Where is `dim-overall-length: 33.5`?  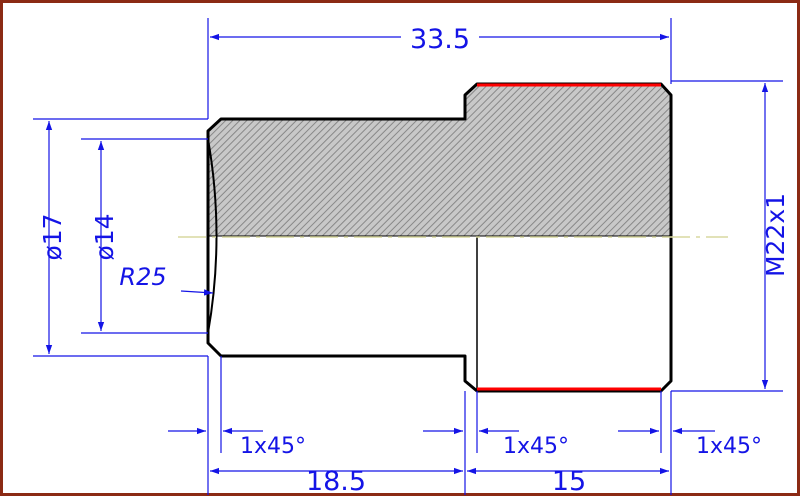
dim-overall-length: 33.5 is located at coordinates (440, 39).